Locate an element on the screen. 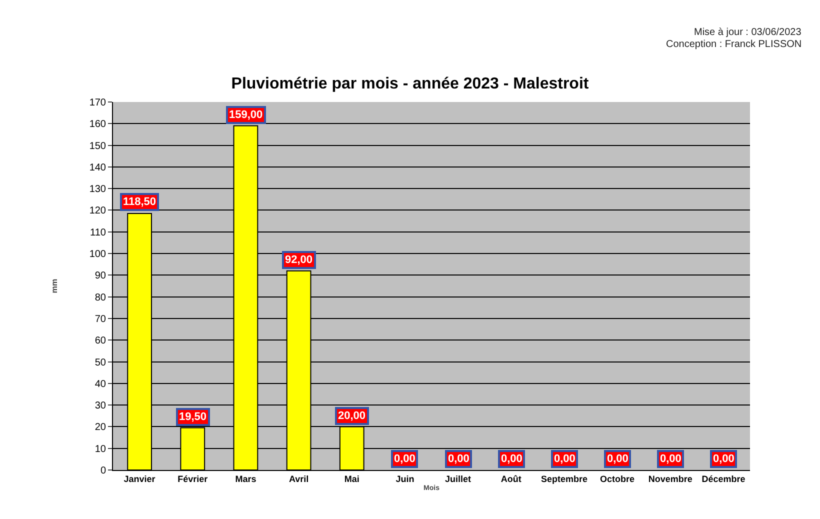  y-tick-label: 150 is located at coordinates (97, 146).